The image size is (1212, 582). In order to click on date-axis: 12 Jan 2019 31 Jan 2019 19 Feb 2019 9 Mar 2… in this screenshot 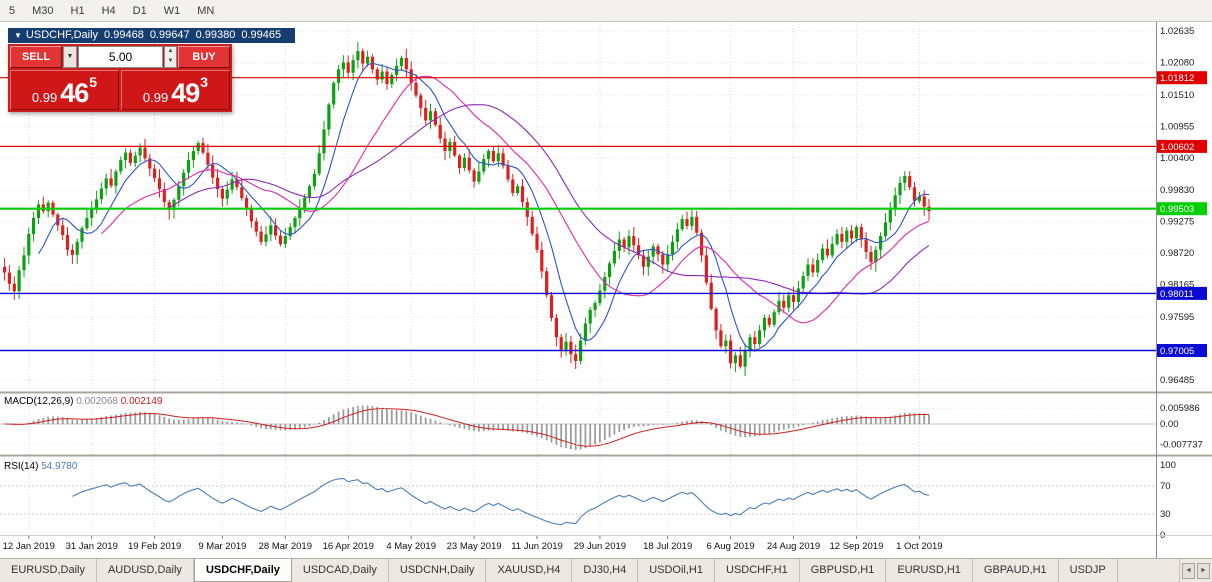, I will do `click(473, 544)`.